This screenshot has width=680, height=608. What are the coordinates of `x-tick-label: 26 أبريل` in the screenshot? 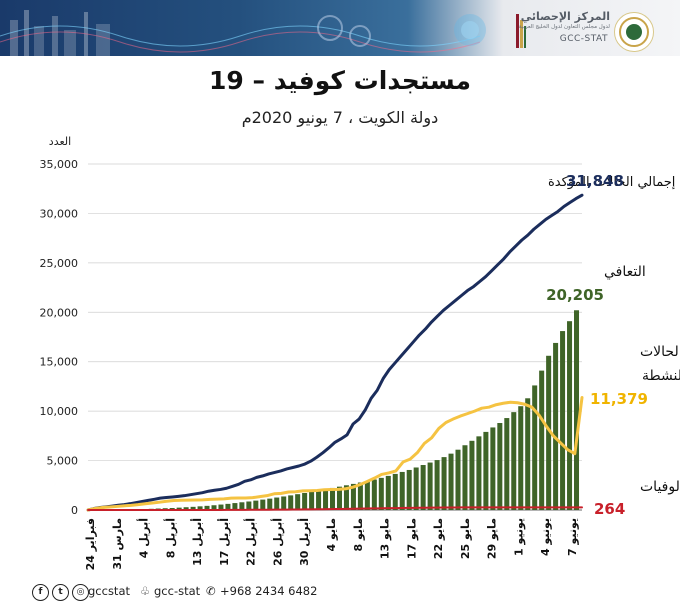 It's located at (277, 542).